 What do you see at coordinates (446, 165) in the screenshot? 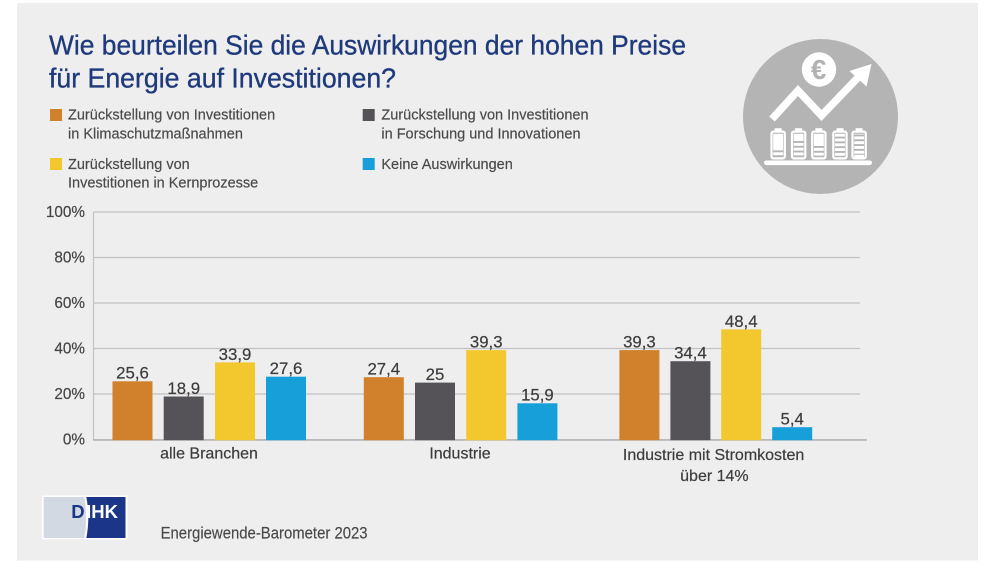
I see `svg-text: Keine Auswirkungen` at bounding box center [446, 165].